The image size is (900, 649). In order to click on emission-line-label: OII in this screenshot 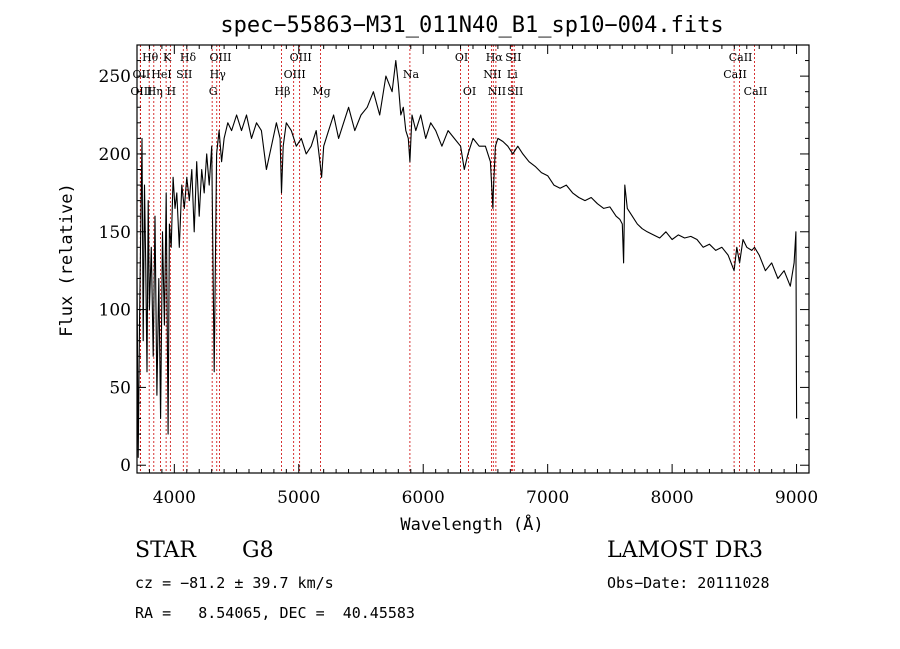, I will do `click(142, 74)`.